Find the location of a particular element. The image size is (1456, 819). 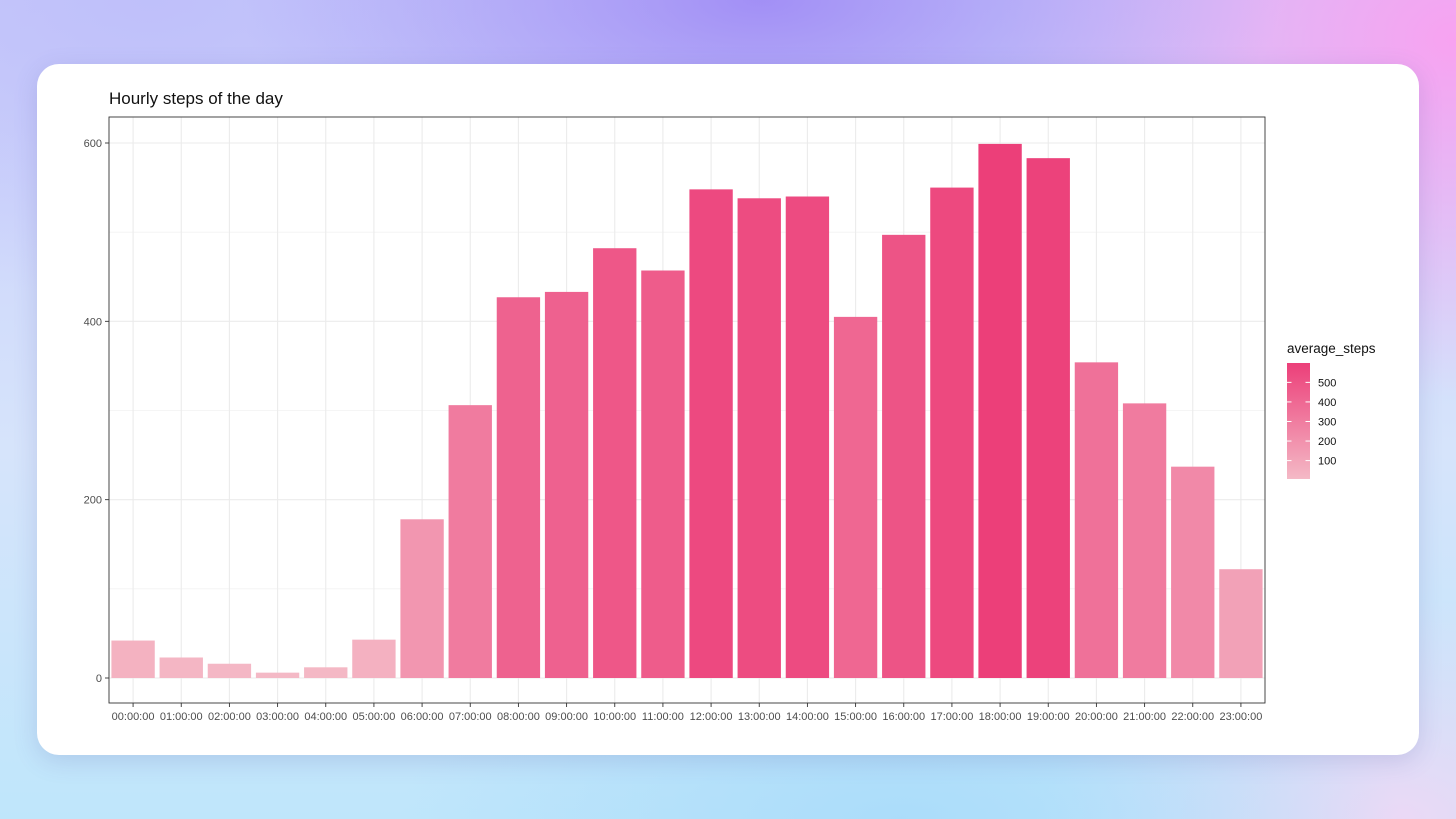

bar-09:00:00 is located at coordinates (566, 484).